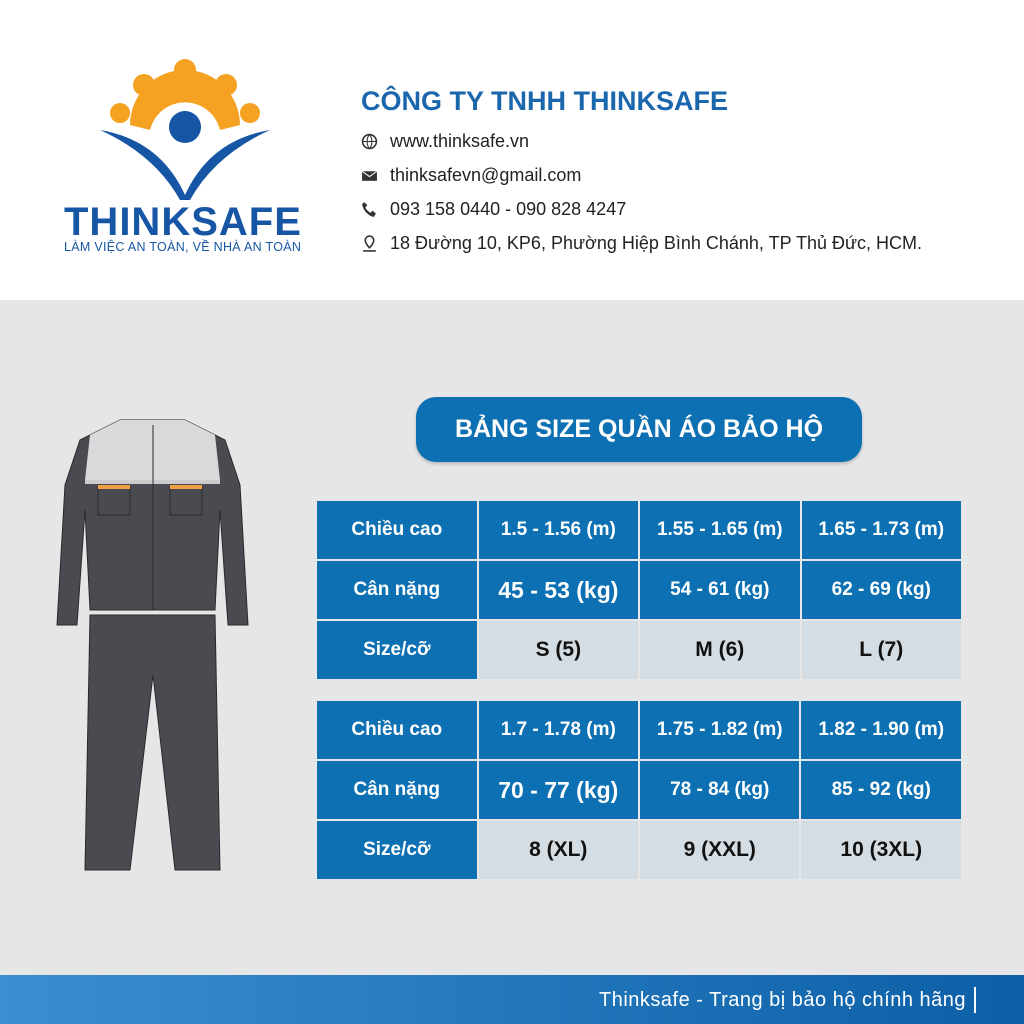 Image resolution: width=1024 pixels, height=1024 pixels. I want to click on table-row-size: Size/cỡ S (5) M (6) L (7), so click(639, 650).